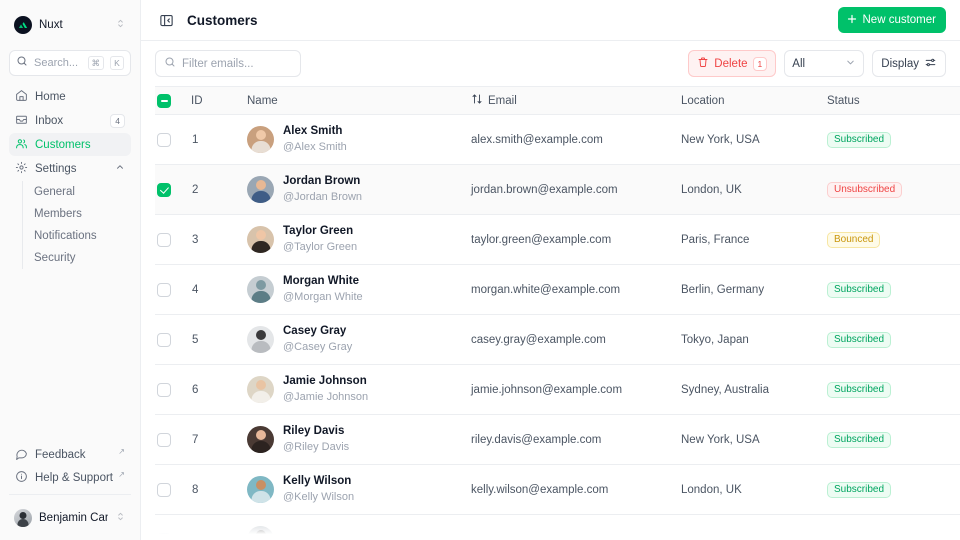 The height and width of the screenshot is (540, 960). What do you see at coordinates (166, 20) in the screenshot?
I see `panel-left-collapse-icon` at bounding box center [166, 20].